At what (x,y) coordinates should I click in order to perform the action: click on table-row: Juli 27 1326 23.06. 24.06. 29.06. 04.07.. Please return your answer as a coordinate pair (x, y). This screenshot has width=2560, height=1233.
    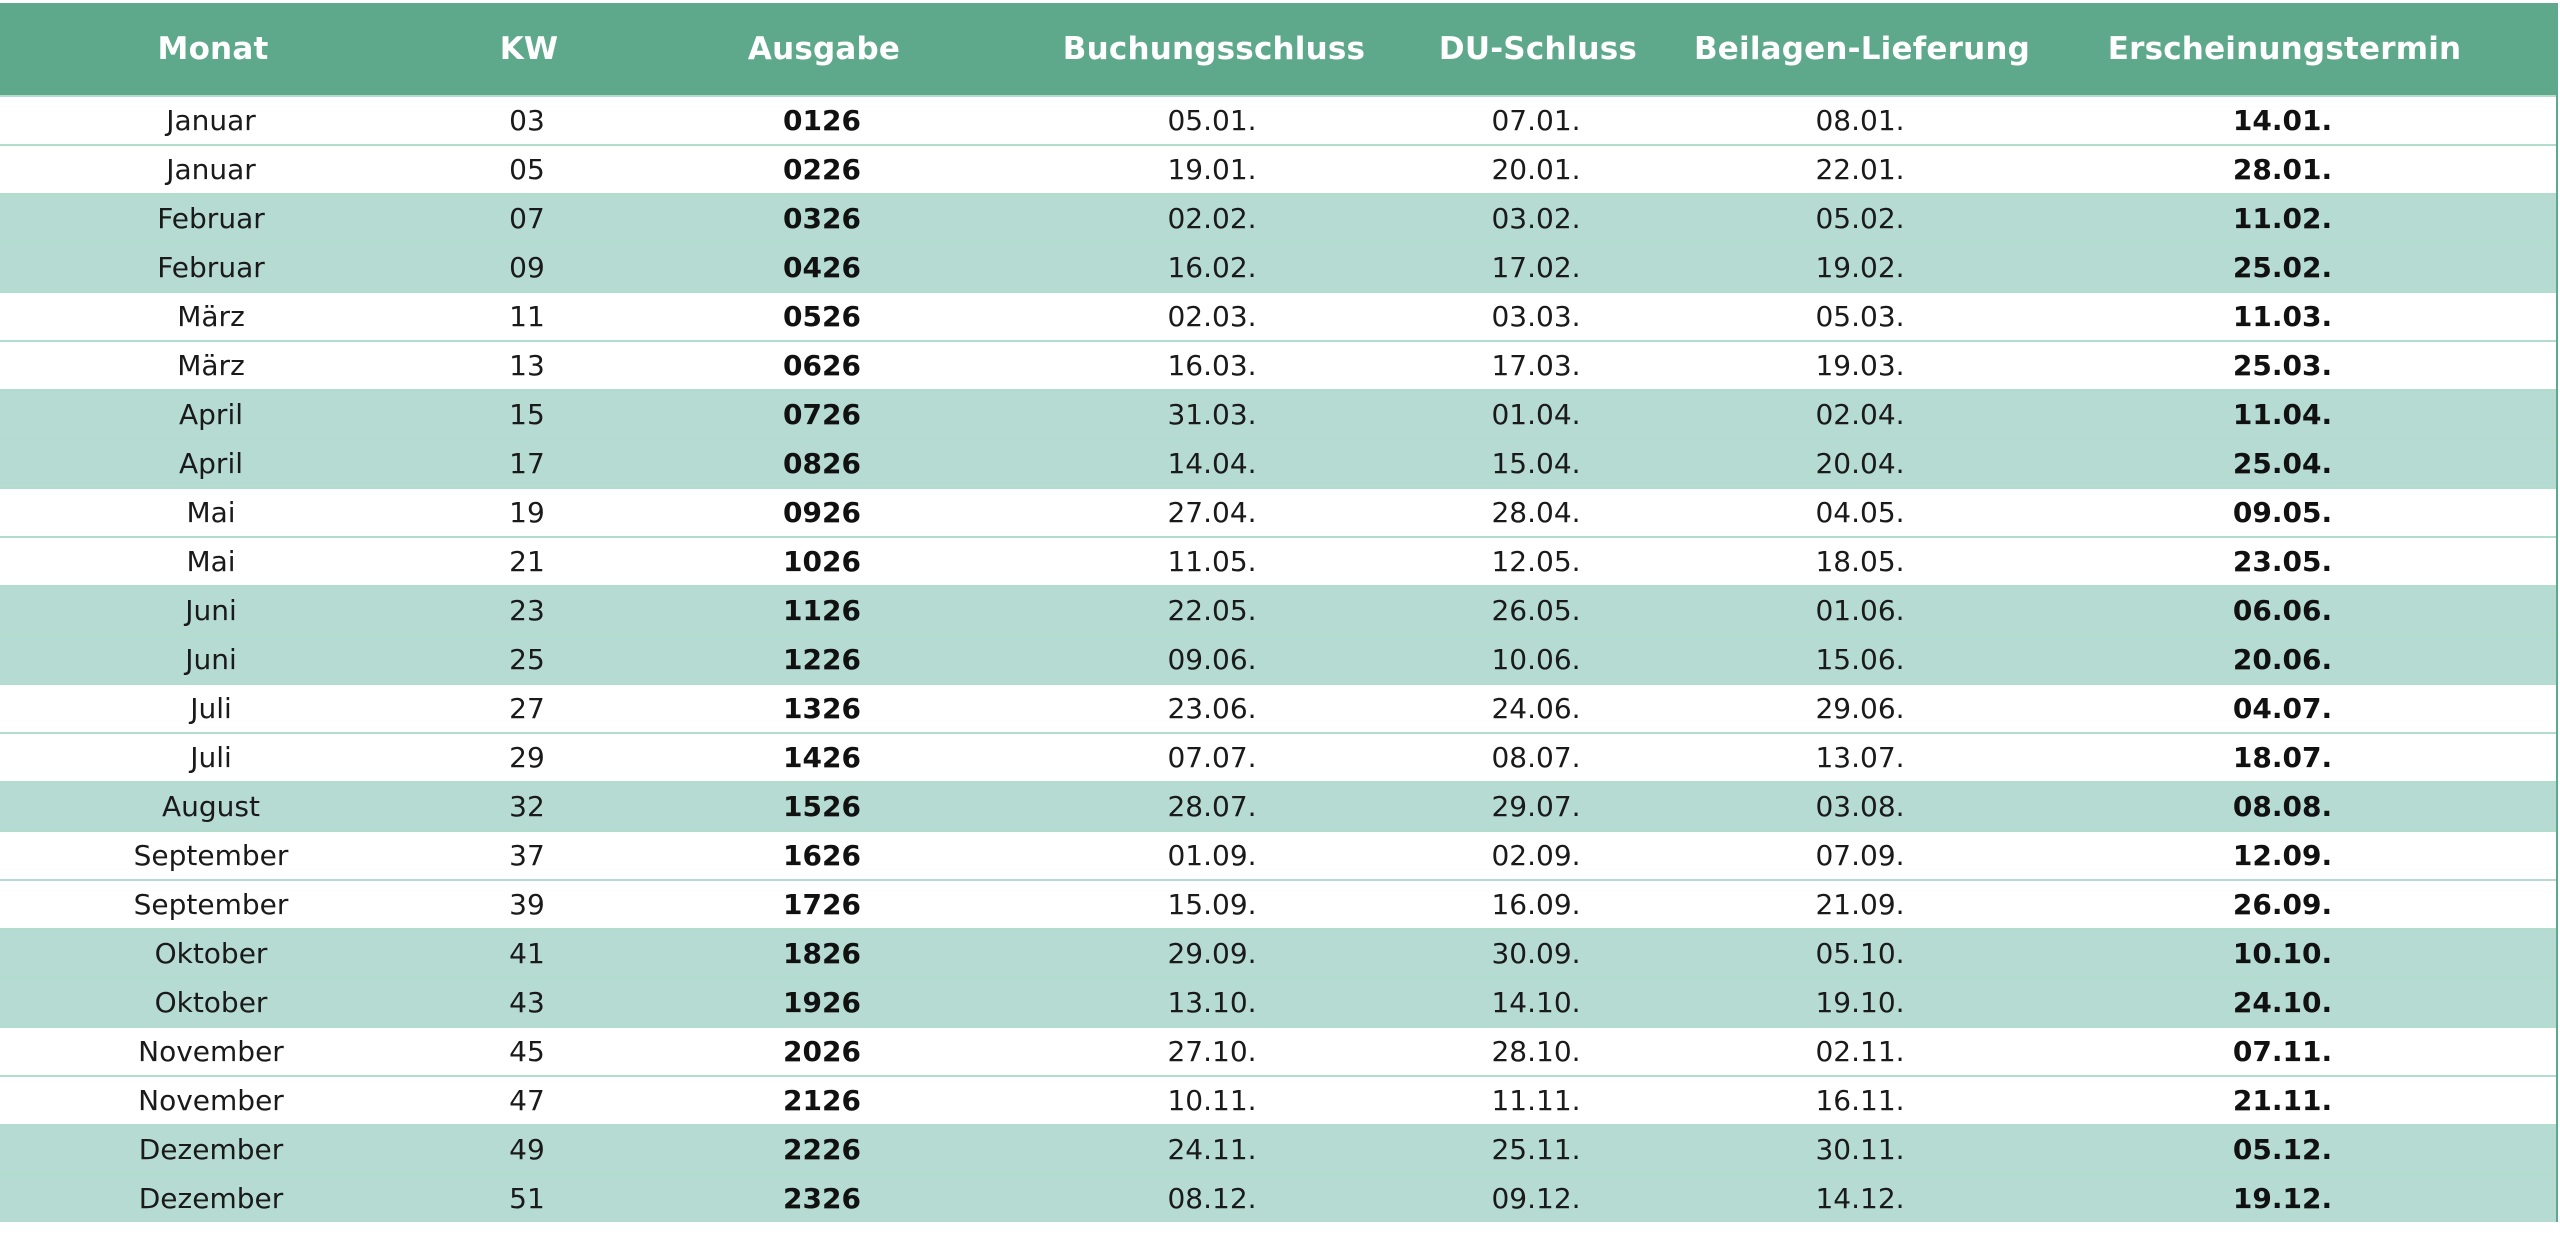
    Looking at the image, I should click on (1278, 707).